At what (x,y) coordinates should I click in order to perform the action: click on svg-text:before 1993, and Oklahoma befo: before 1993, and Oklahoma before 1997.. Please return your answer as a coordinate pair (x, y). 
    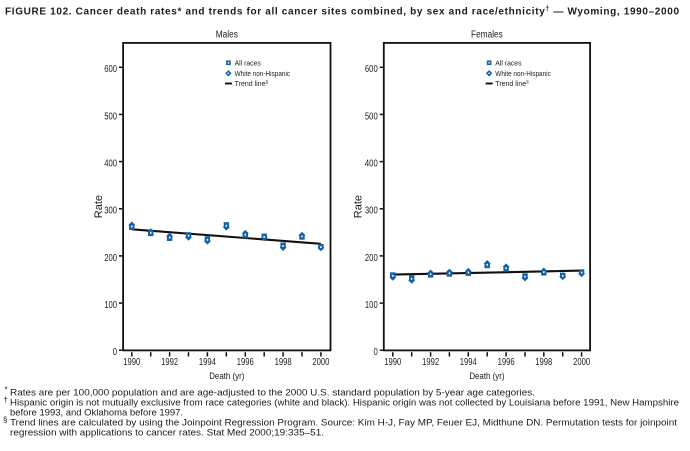
    Looking at the image, I should click on (96, 412).